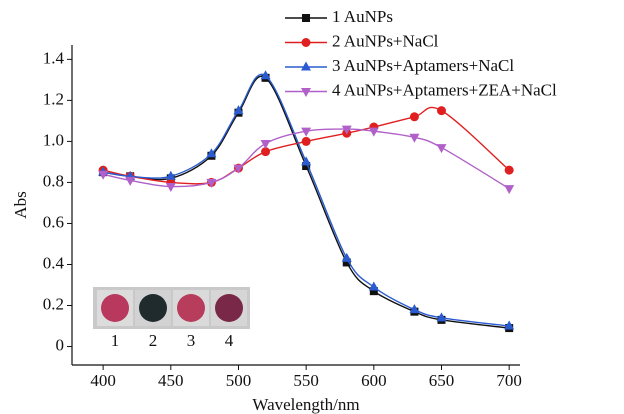 The width and height of the screenshot is (624, 414). What do you see at coordinates (53, 303) in the screenshot?
I see `y-tick-label: 0.2` at bounding box center [53, 303].